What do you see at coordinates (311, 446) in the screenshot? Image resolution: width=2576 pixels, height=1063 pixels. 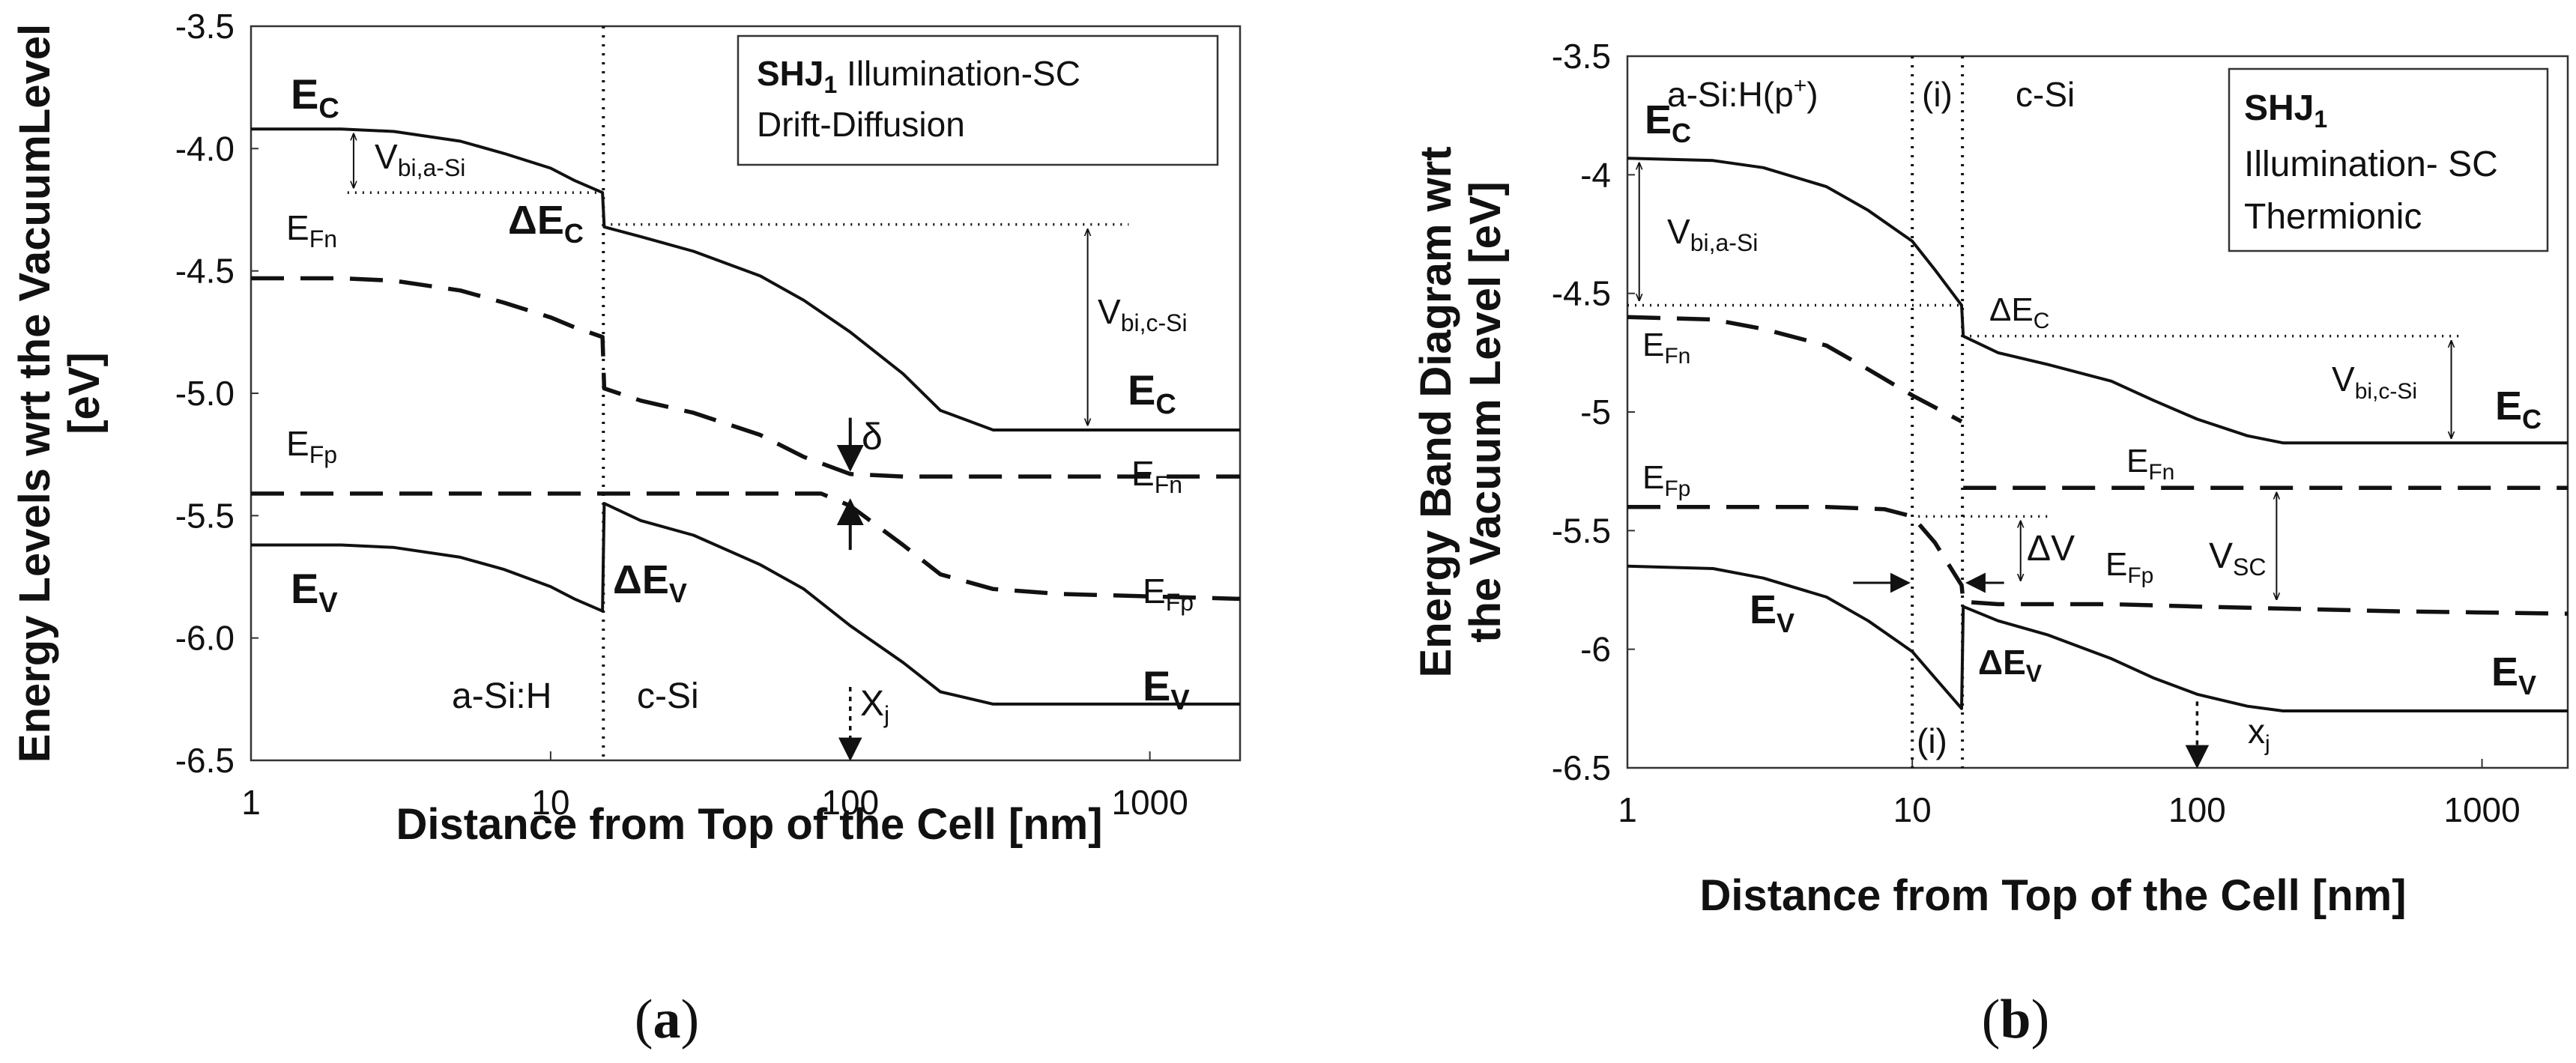 I see `panel-a-efp-left-label: EFp` at bounding box center [311, 446].